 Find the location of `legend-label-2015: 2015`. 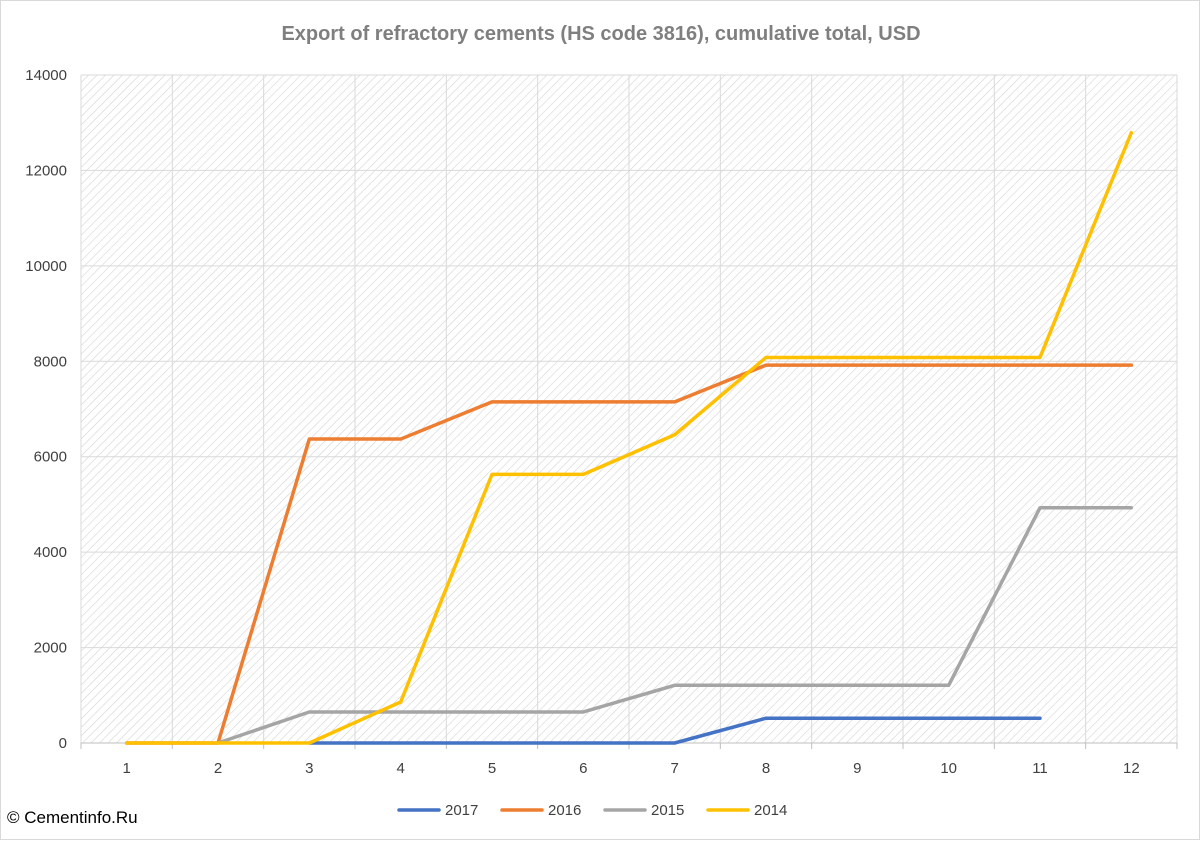

legend-label-2015: 2015 is located at coordinates (667, 810).